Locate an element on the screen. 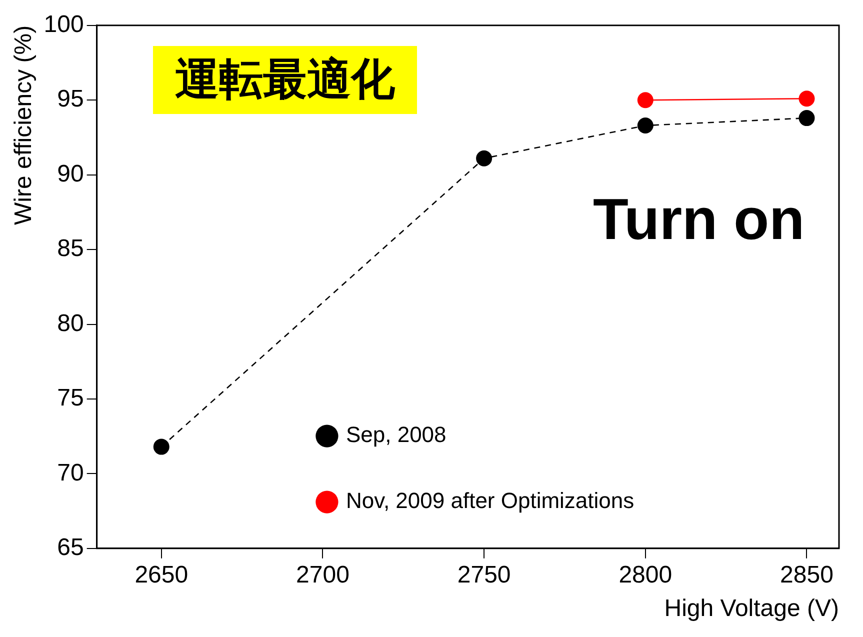  x-tick-label: 2700 is located at coordinates (323, 574).